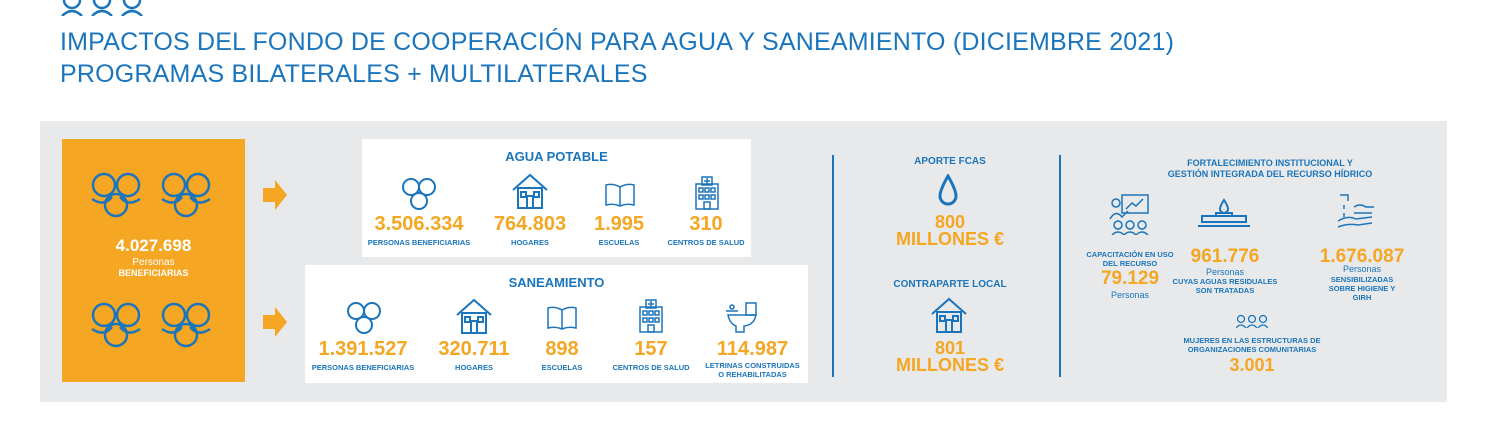  Describe the element at coordinates (1130, 295) in the screenshot. I see `capacitacion-unit: Personas` at that location.